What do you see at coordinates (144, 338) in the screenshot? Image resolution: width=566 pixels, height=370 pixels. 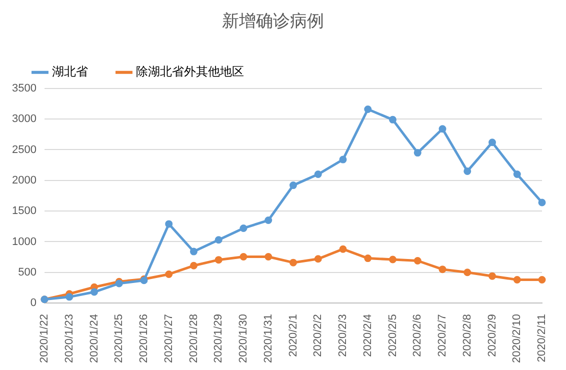 I see `x-tick-label: 2020/1/26` at bounding box center [144, 338].